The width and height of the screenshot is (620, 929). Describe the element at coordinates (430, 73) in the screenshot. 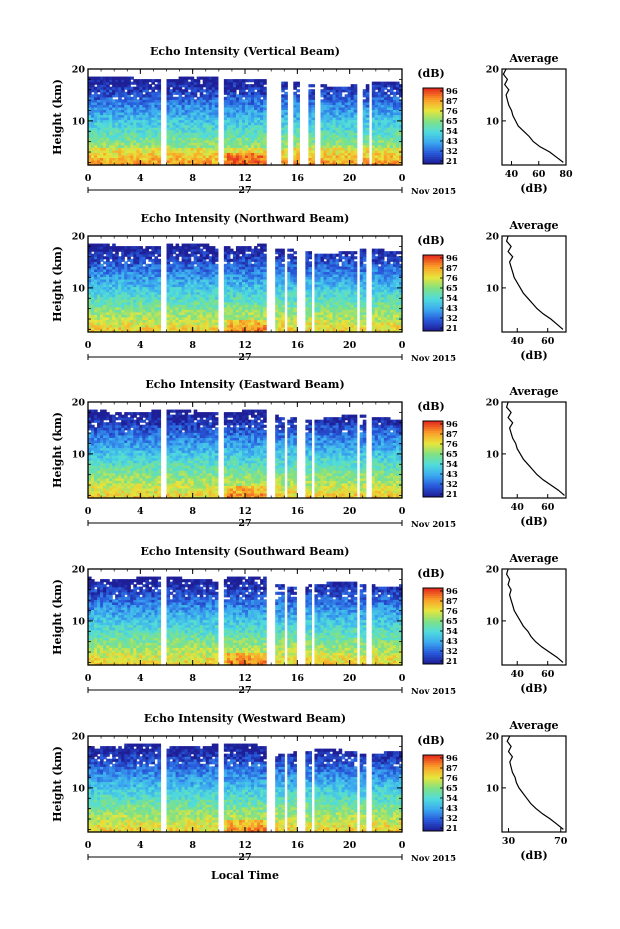

I see `colorbar-unit: (dB)` at that location.